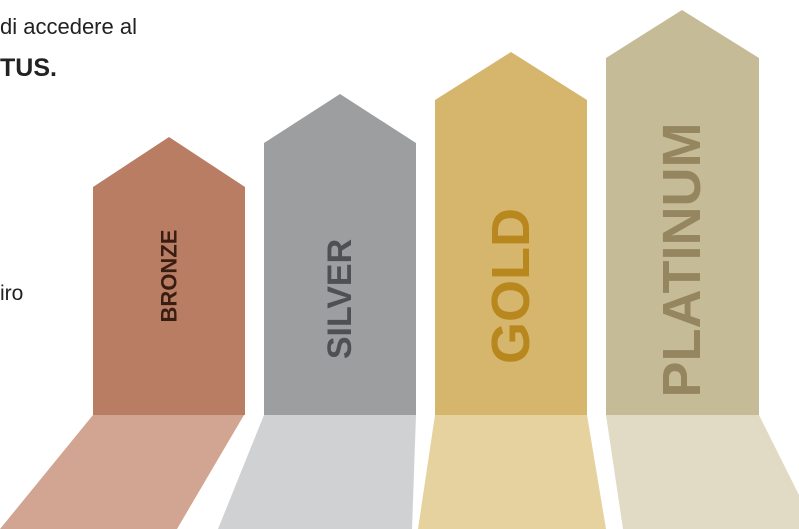  I want to click on tier-silver-floor, so click(317, 472).